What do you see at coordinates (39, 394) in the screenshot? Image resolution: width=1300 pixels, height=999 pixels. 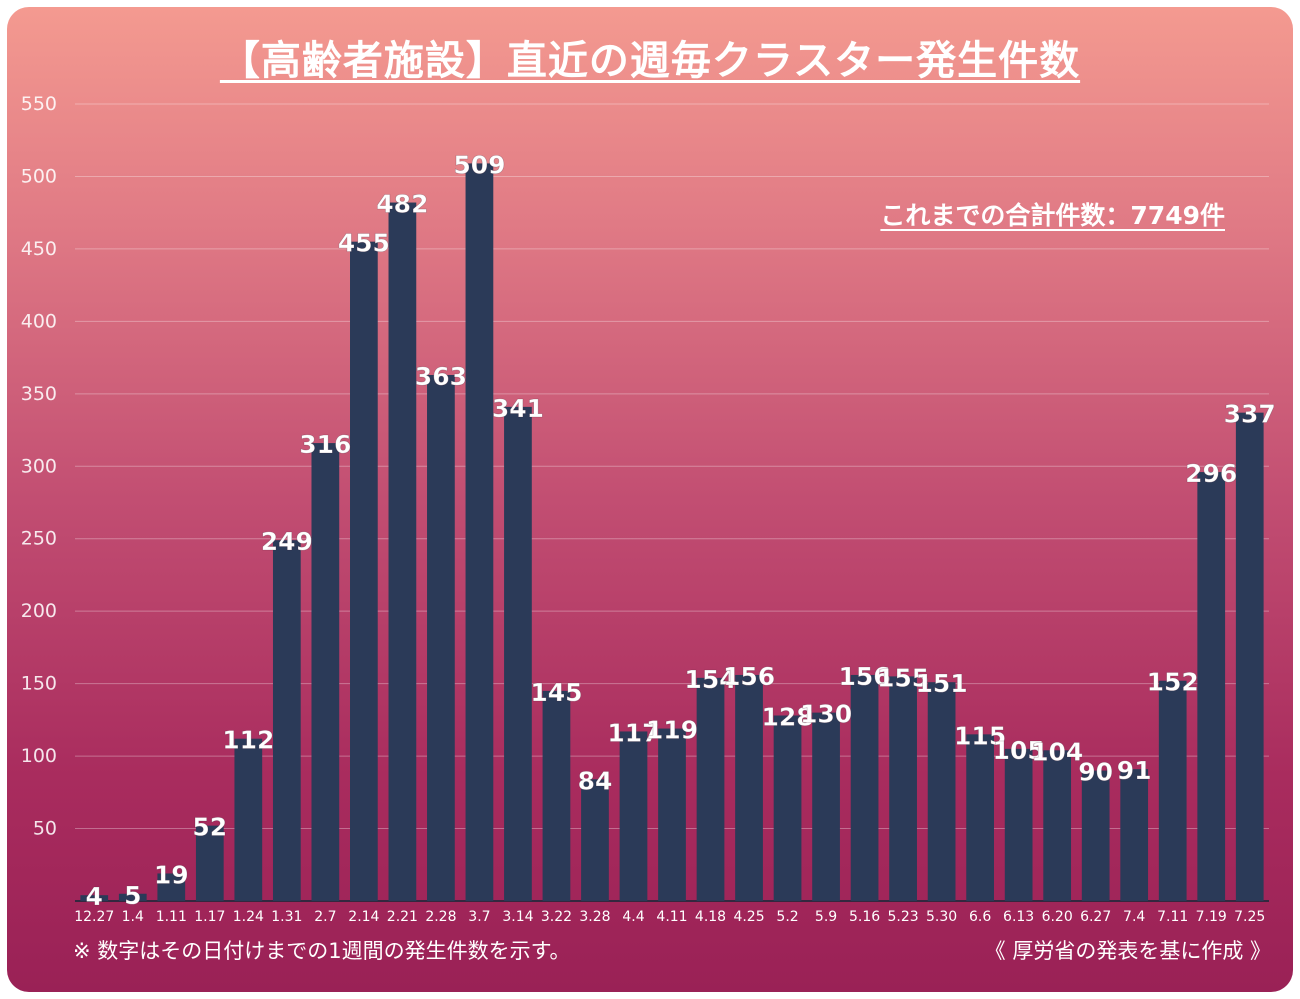 I see `y-tick-label: 350` at bounding box center [39, 394].